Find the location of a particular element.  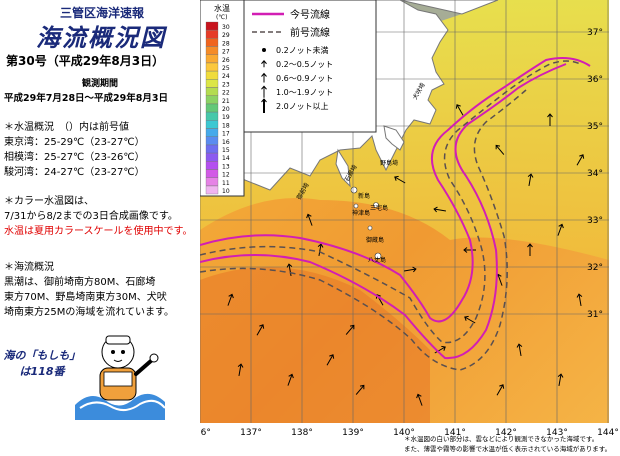

lon-tick-label: 141° is located at coordinates (455, 433).